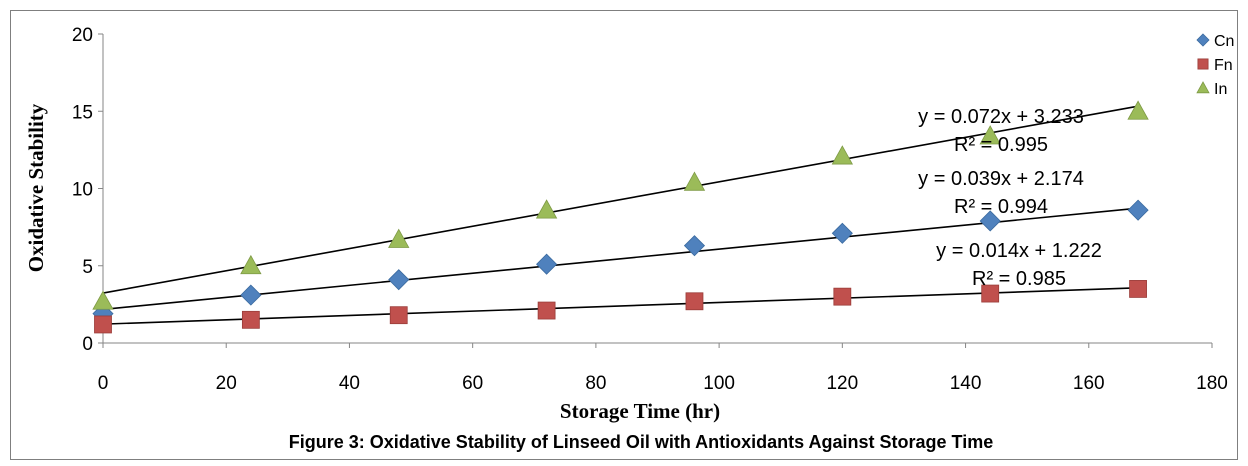  Describe the element at coordinates (1212, 383) in the screenshot. I see `x-tick-label: 180` at that location.